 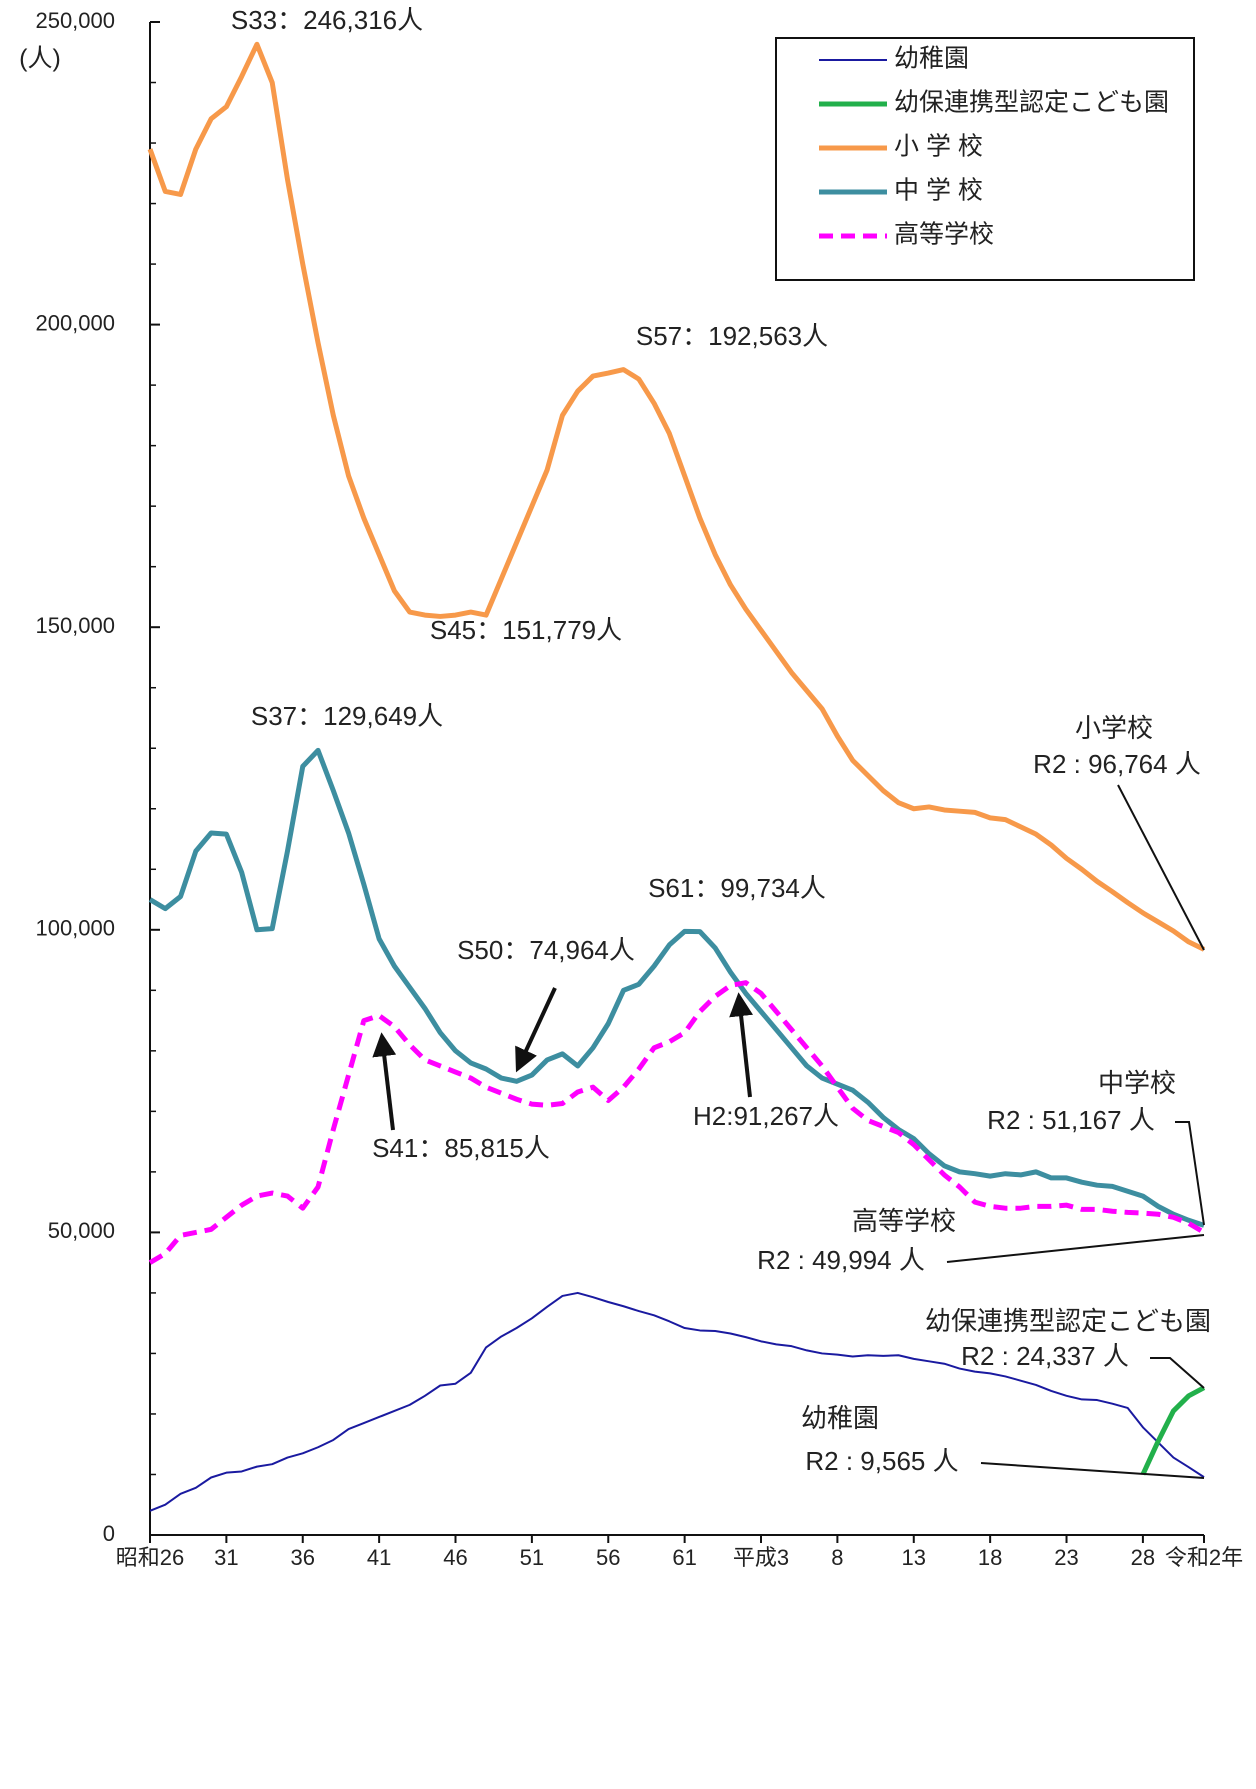 I want to click on legend-box, so click(x=985, y=159).